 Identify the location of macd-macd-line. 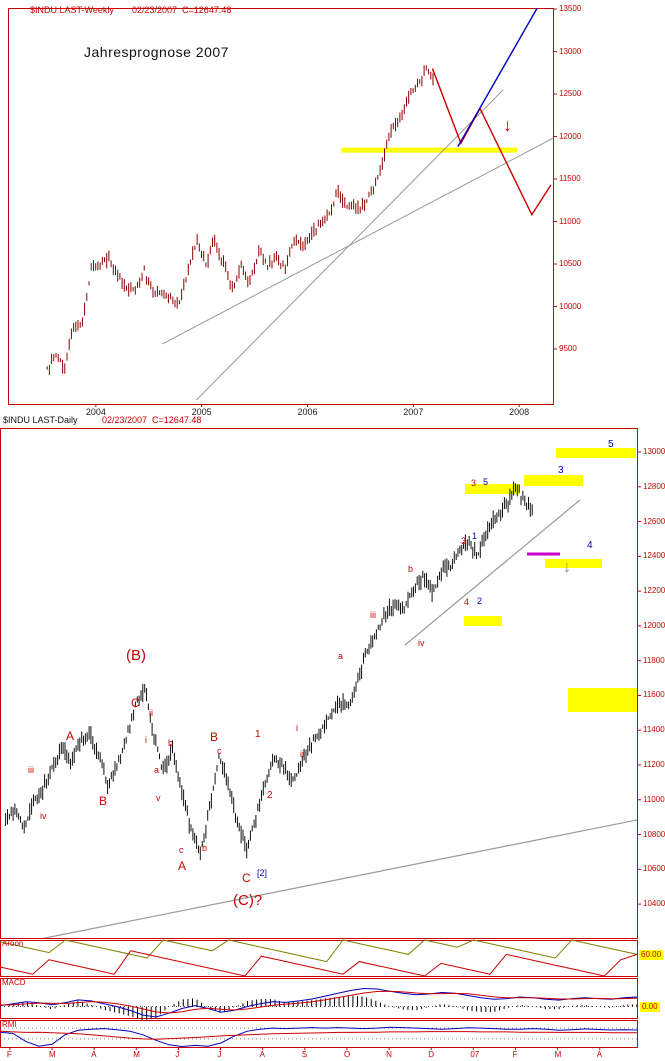
(319, 1002).